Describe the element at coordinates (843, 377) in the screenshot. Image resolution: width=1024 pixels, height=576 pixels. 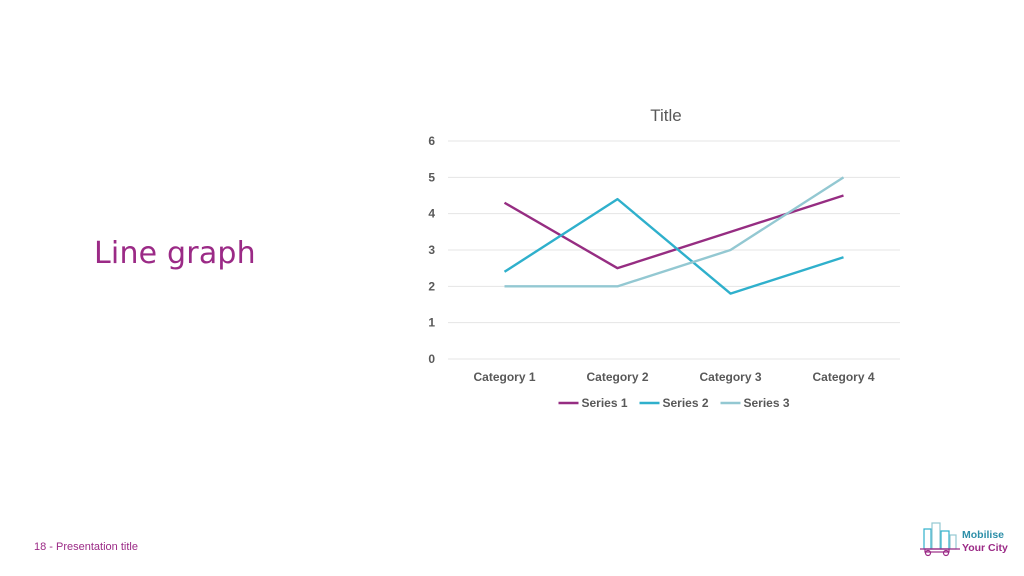
I see `x-tick-label: Category 4` at that location.